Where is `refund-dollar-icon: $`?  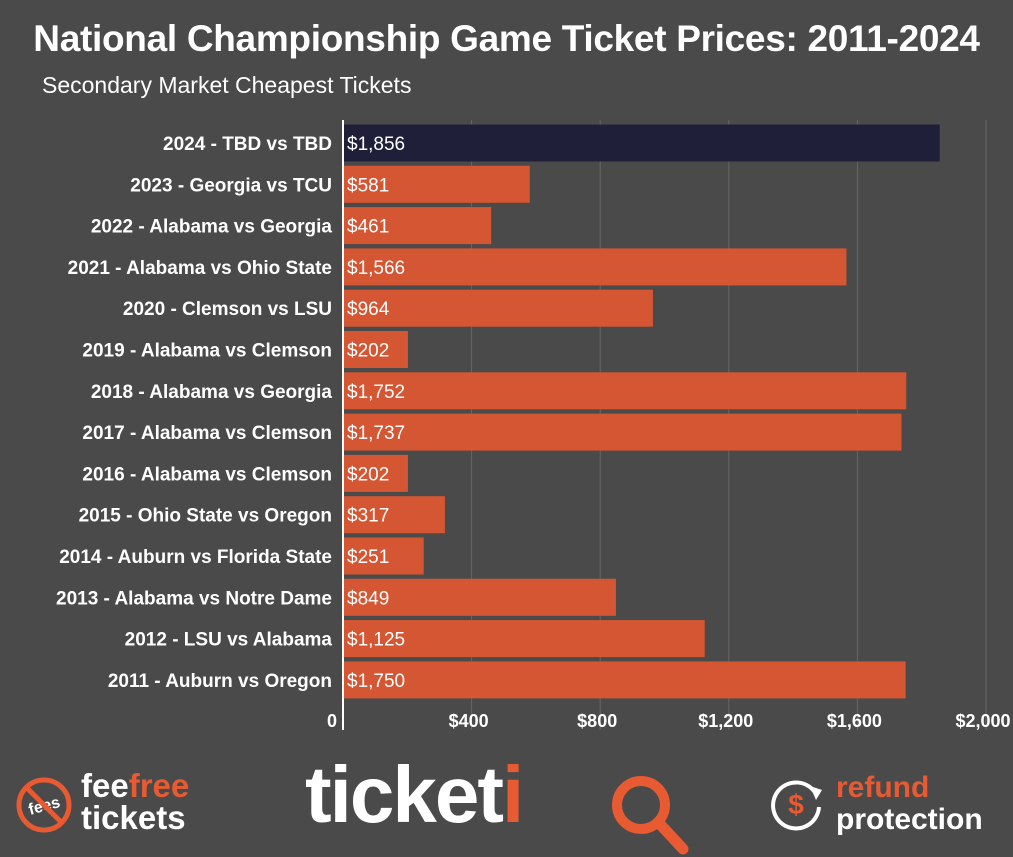 refund-dollar-icon: $ is located at coordinates (796, 805).